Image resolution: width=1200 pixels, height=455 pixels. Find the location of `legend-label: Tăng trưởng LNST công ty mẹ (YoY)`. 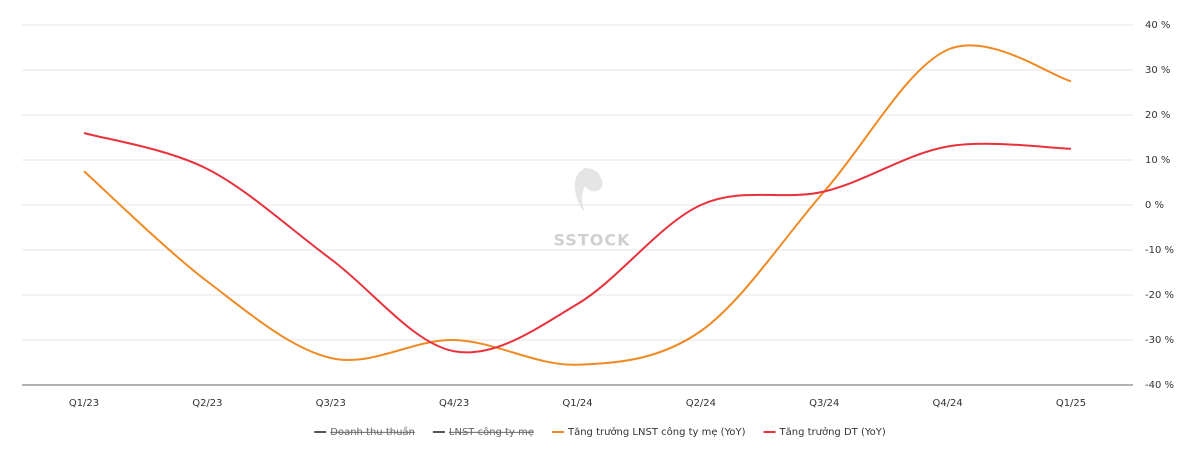

legend-label: Tăng trưởng LNST công ty mẹ (YoY) is located at coordinates (656, 432).